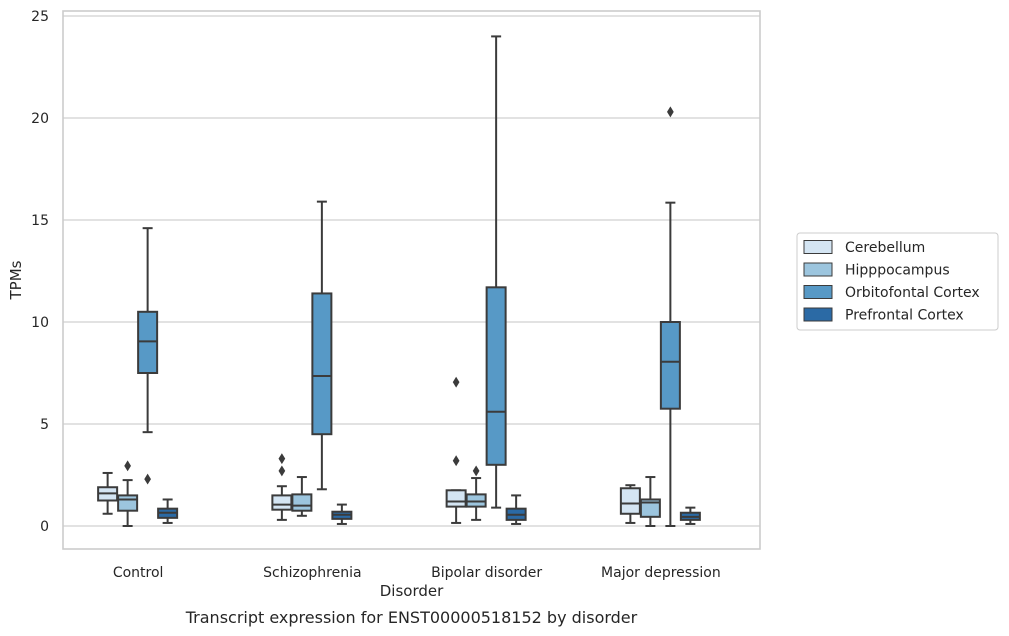  Describe the element at coordinates (40, 221) in the screenshot. I see `y-tick-label: 15` at that location.